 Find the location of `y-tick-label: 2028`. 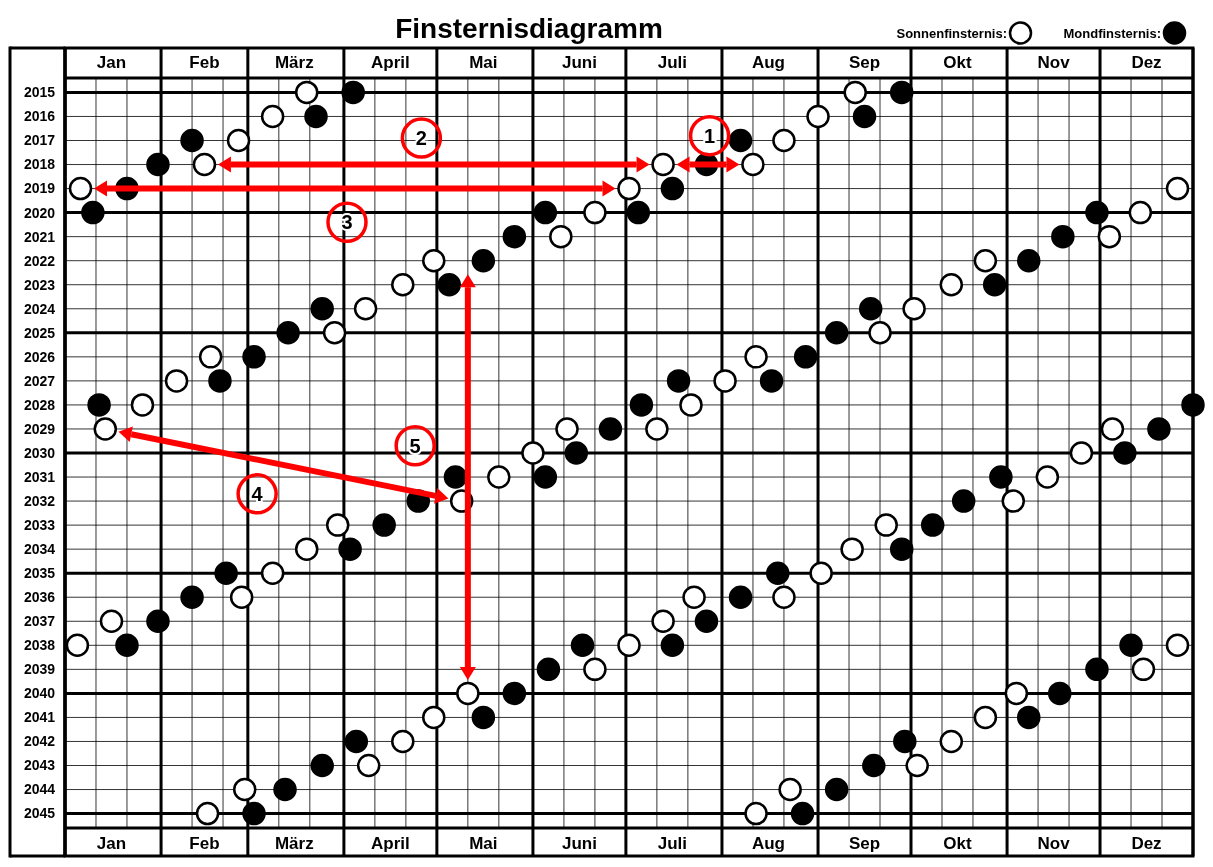

y-tick-label: 2028 is located at coordinates (39, 404).